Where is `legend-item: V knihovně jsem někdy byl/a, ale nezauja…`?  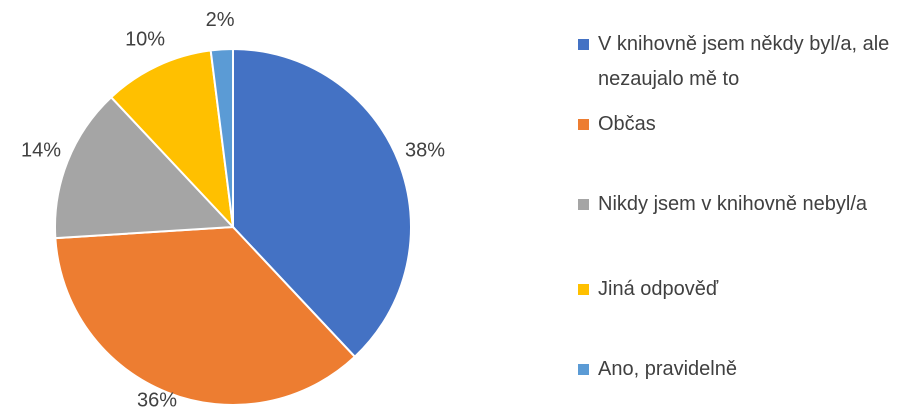 legend-item: V knihovně jsem někdy byl/a, ale nezauja… is located at coordinates (740, 62).